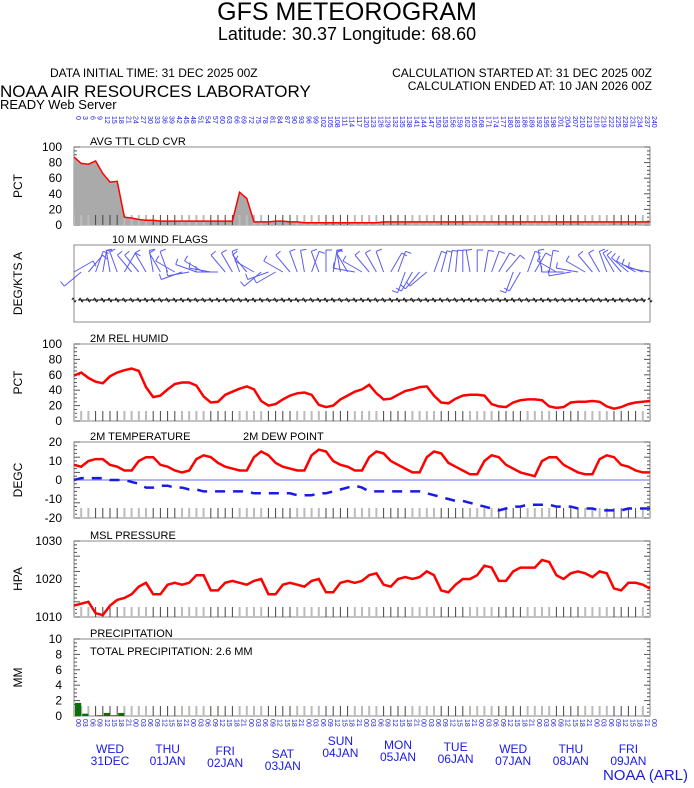  What do you see at coordinates (138, 142) in the screenshot?
I see `panel-title: AVG TTL CLD CVR` at bounding box center [138, 142].